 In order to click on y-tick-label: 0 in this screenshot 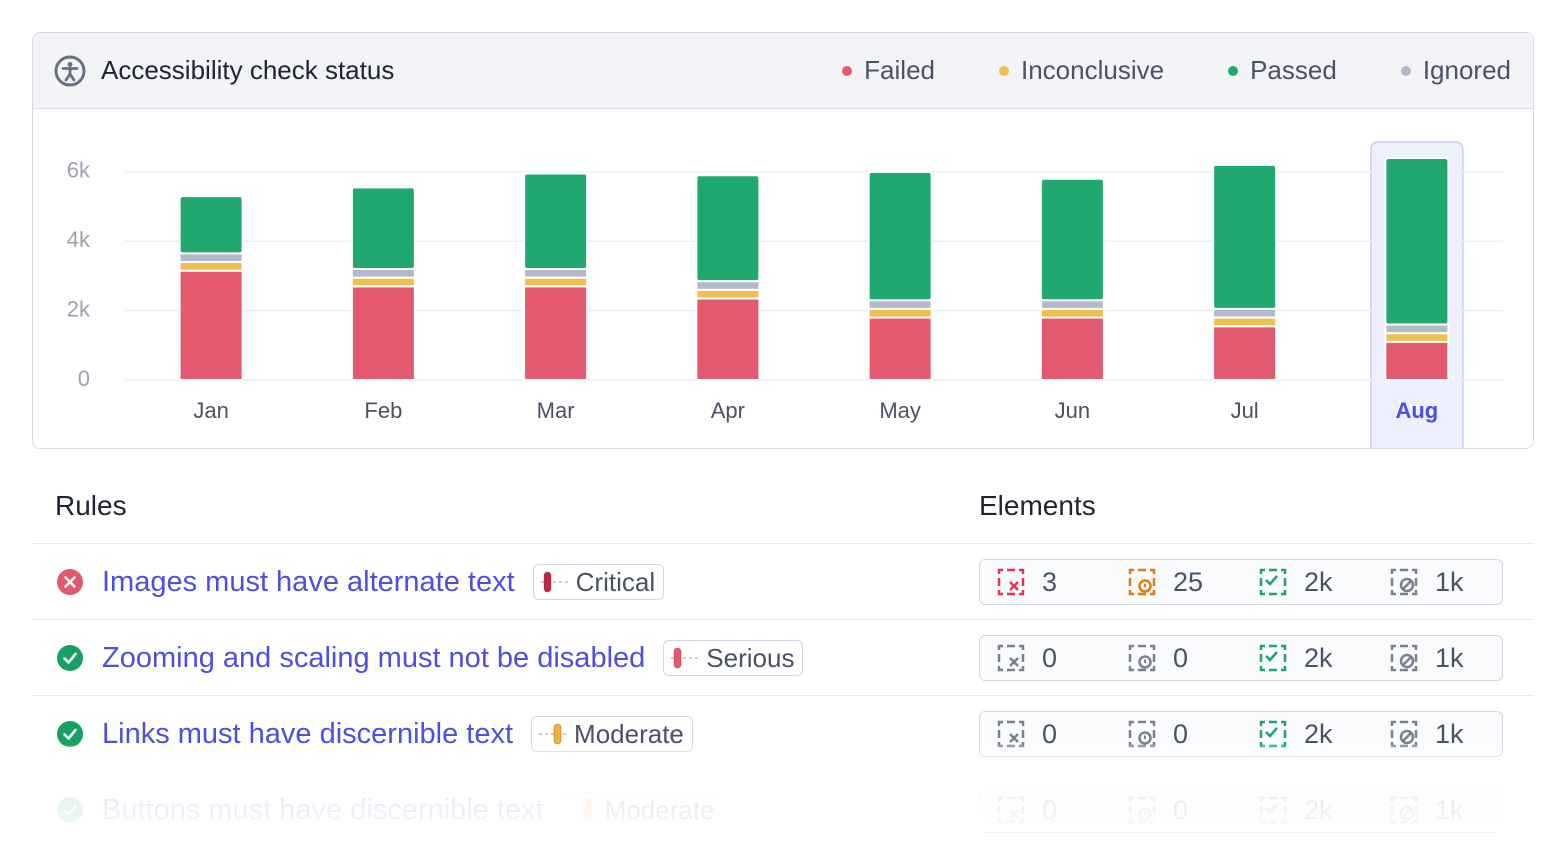, I will do `click(84, 378)`.